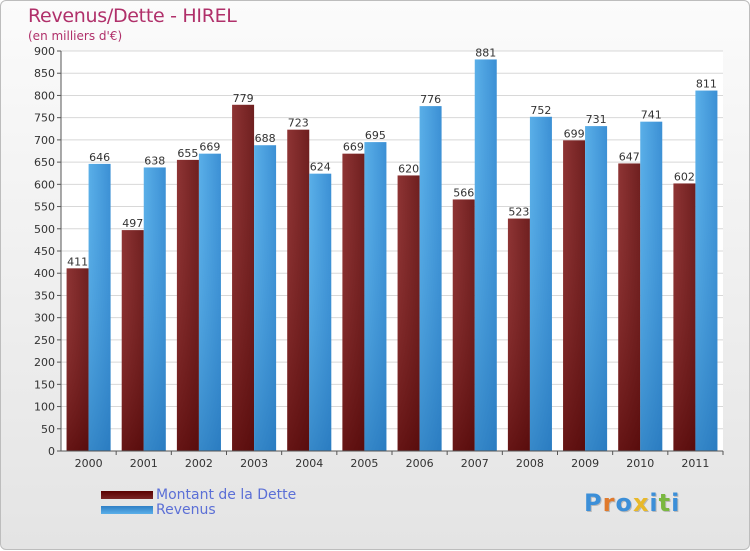 The width and height of the screenshot is (750, 551). I want to click on y-tick-label: 500, so click(44, 229).